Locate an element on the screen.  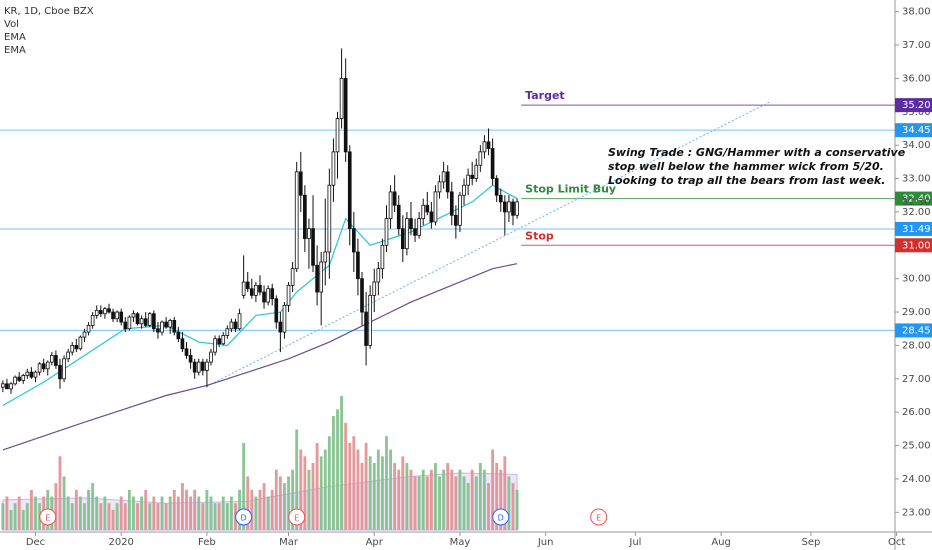
x-tick-label: Dec is located at coordinates (35, 542).